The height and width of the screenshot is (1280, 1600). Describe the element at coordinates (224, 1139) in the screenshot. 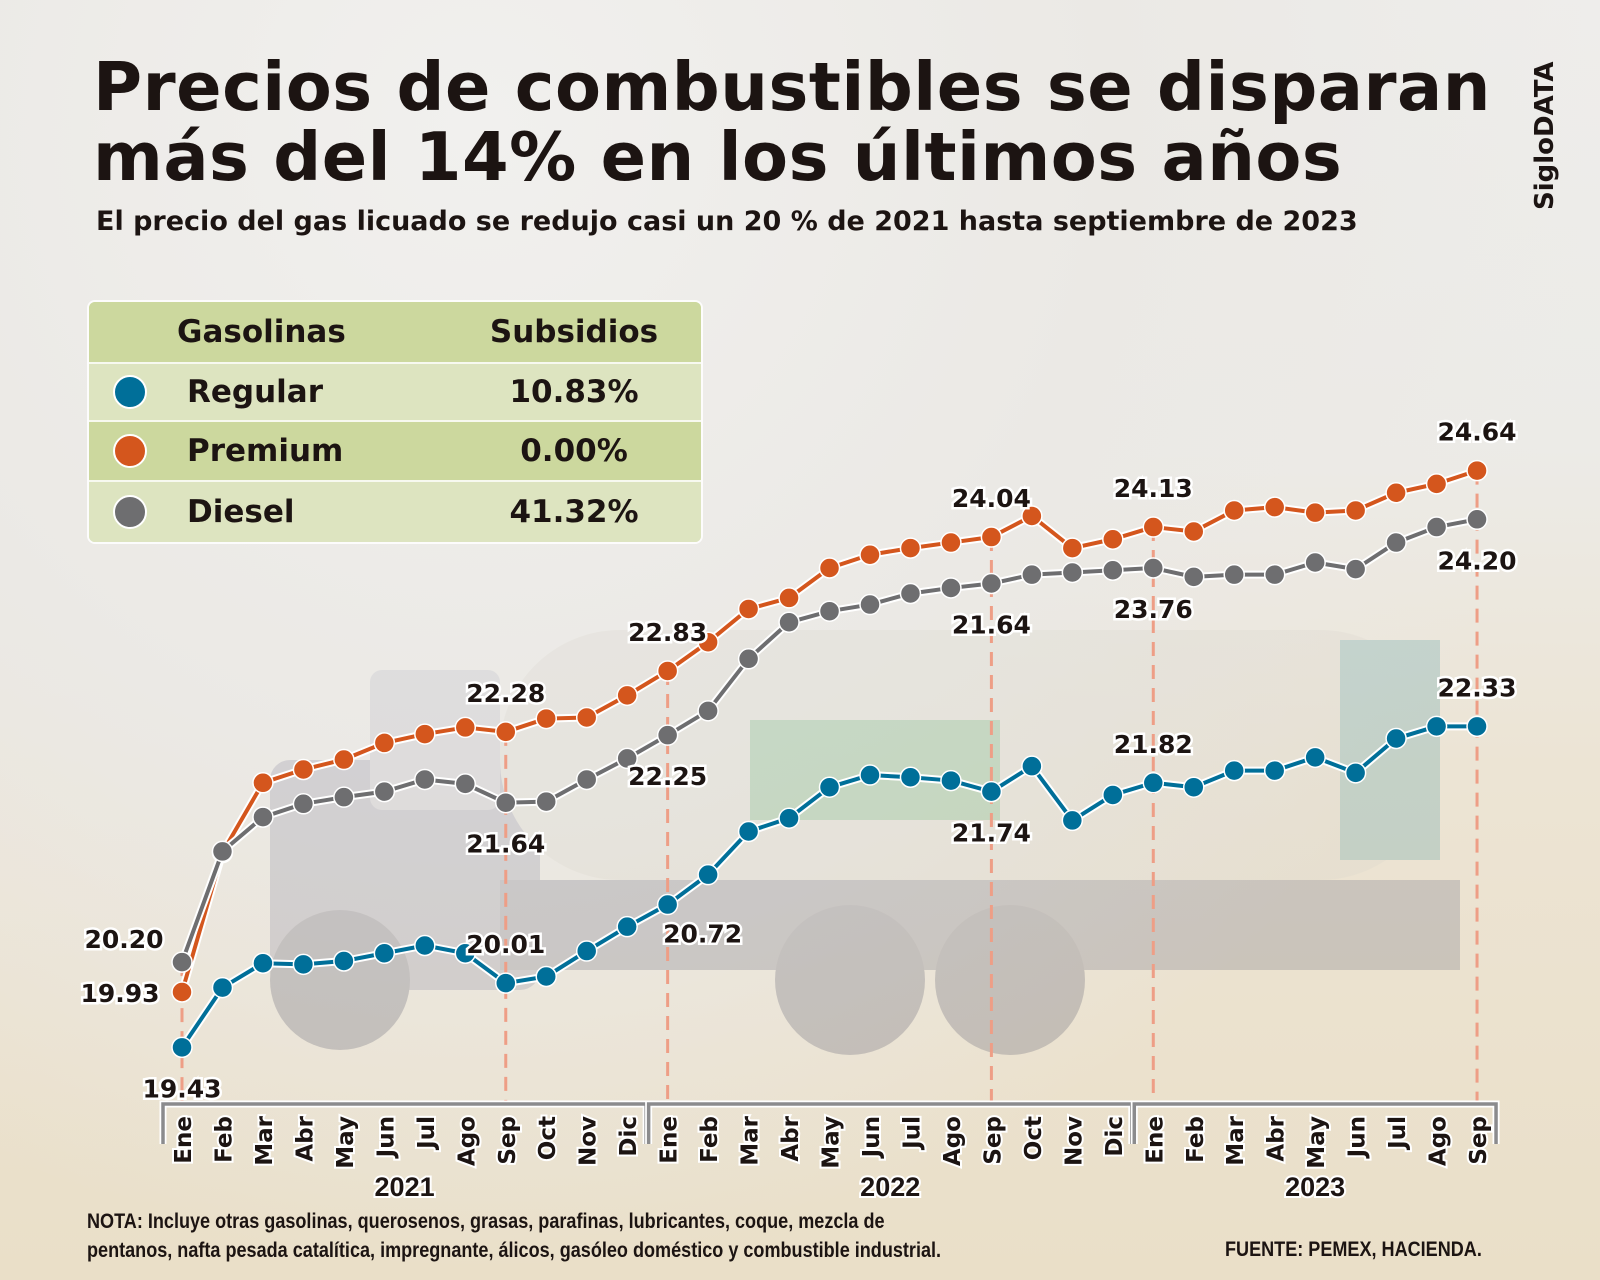

I see `x-tick-label: Feb` at that location.